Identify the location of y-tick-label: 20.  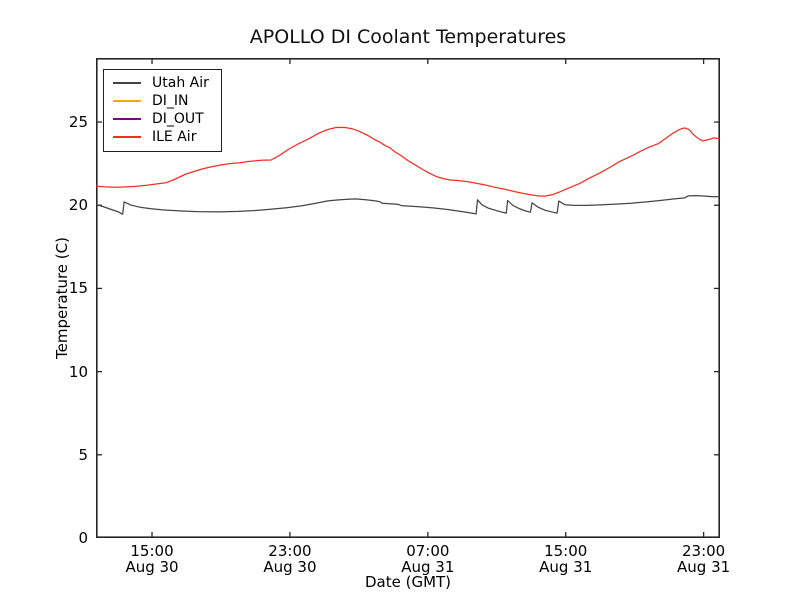
(78, 205).